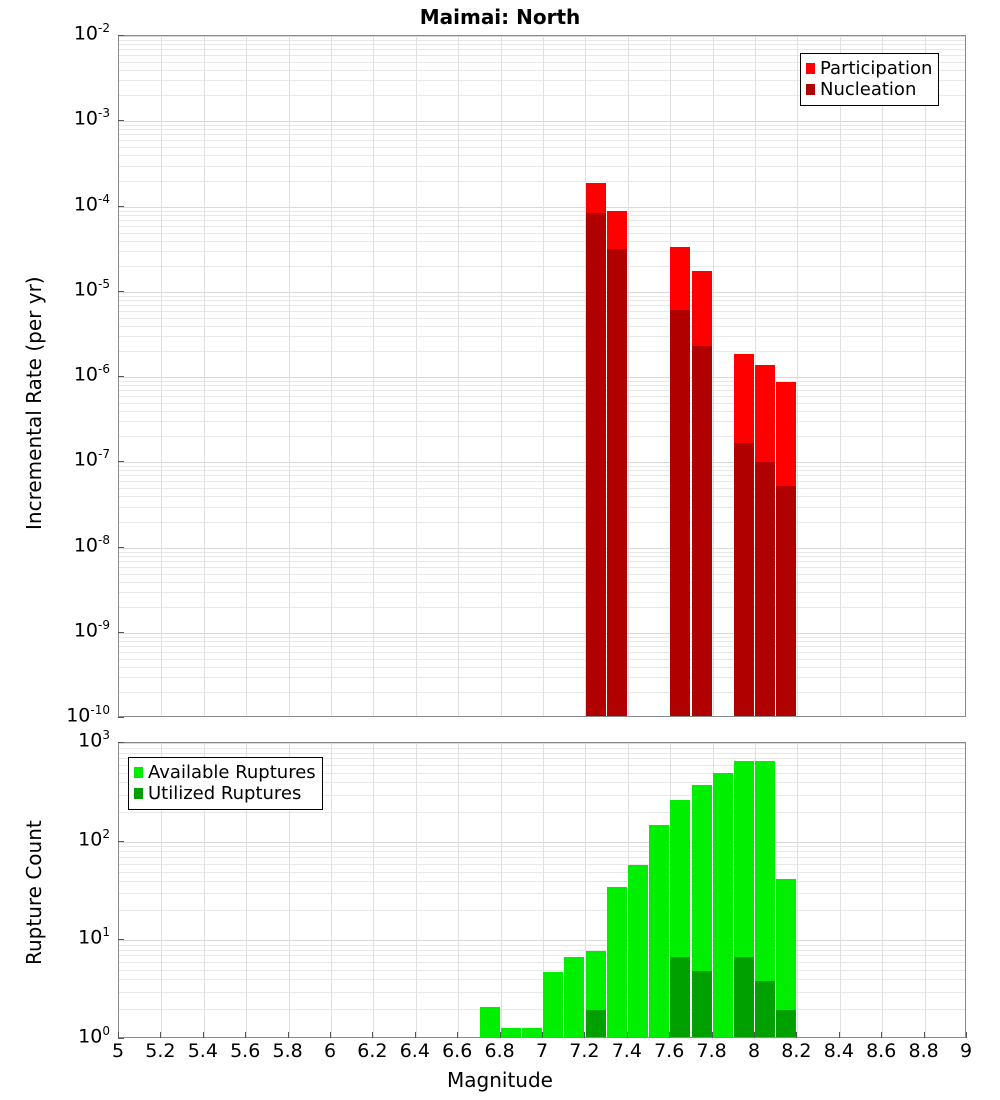 The height and width of the screenshot is (1100, 1000). Describe the element at coordinates (94, 1036) in the screenshot. I see `y-tick-bottom: 10⁰` at that location.